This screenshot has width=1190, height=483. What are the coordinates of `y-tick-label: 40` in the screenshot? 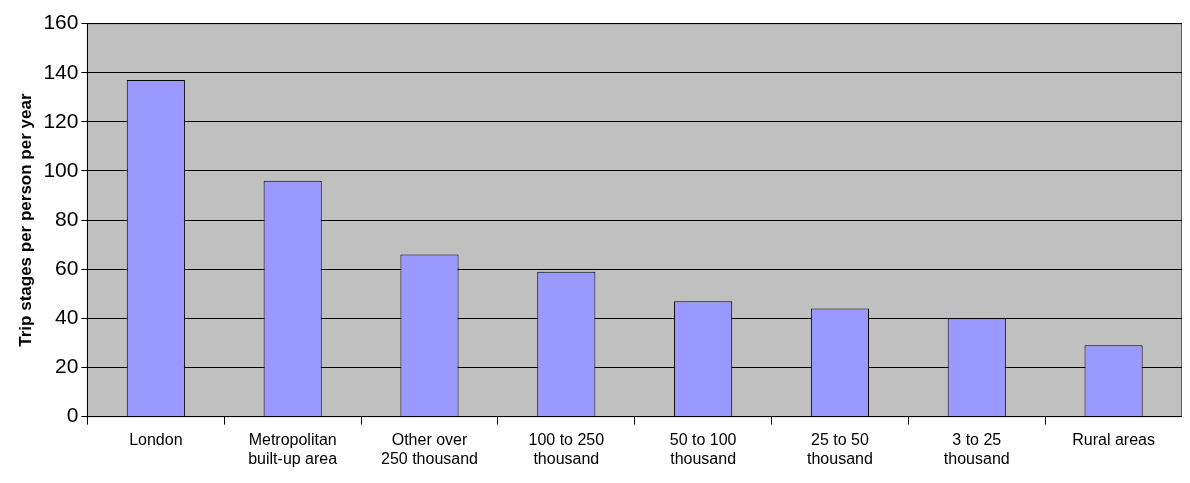 It's located at (67, 317).